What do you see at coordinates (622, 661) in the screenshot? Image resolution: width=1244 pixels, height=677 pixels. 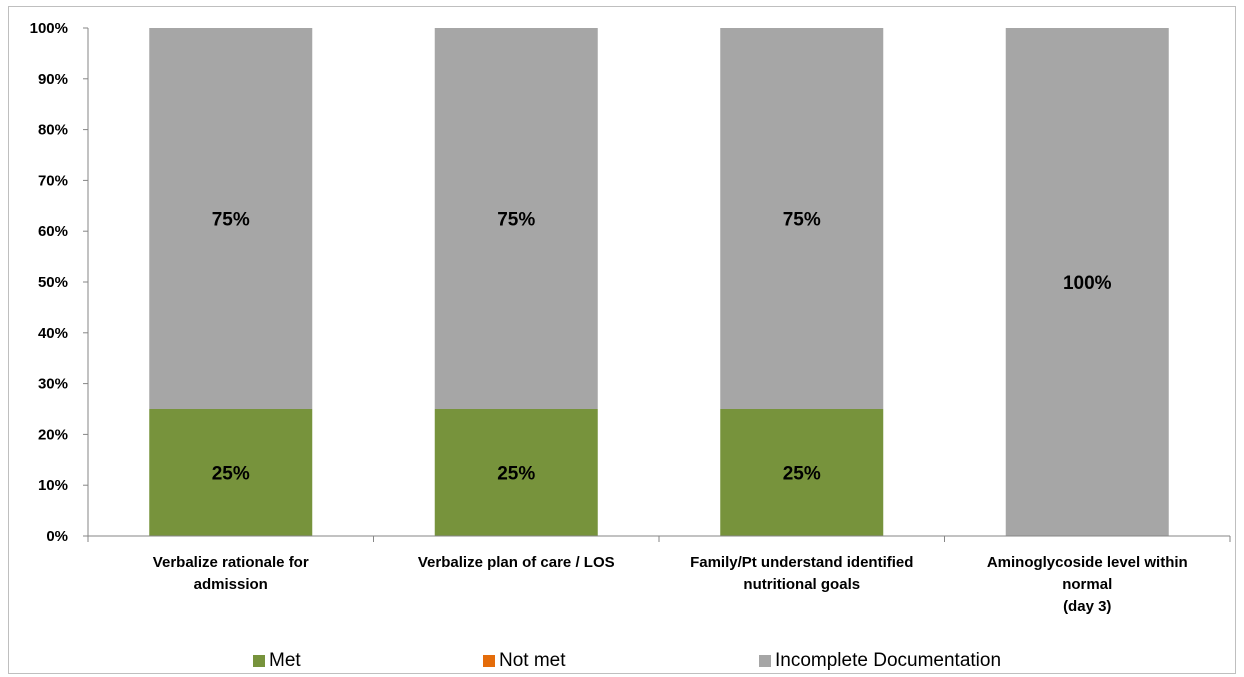 I see `chart-legend: Met Not met Incomplete Documentation` at bounding box center [622, 661].